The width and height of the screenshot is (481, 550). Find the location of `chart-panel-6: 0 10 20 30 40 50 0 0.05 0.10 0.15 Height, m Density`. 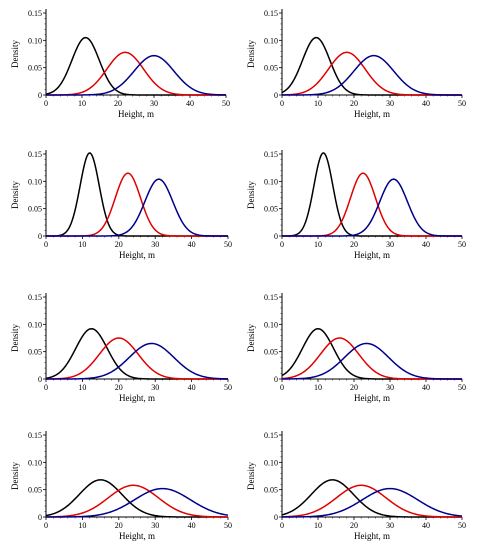

chart-panel-6: 0 10 20 30 40 50 0 0.05 0.10 0.15 Height, m Density is located at coordinates (356, 348).